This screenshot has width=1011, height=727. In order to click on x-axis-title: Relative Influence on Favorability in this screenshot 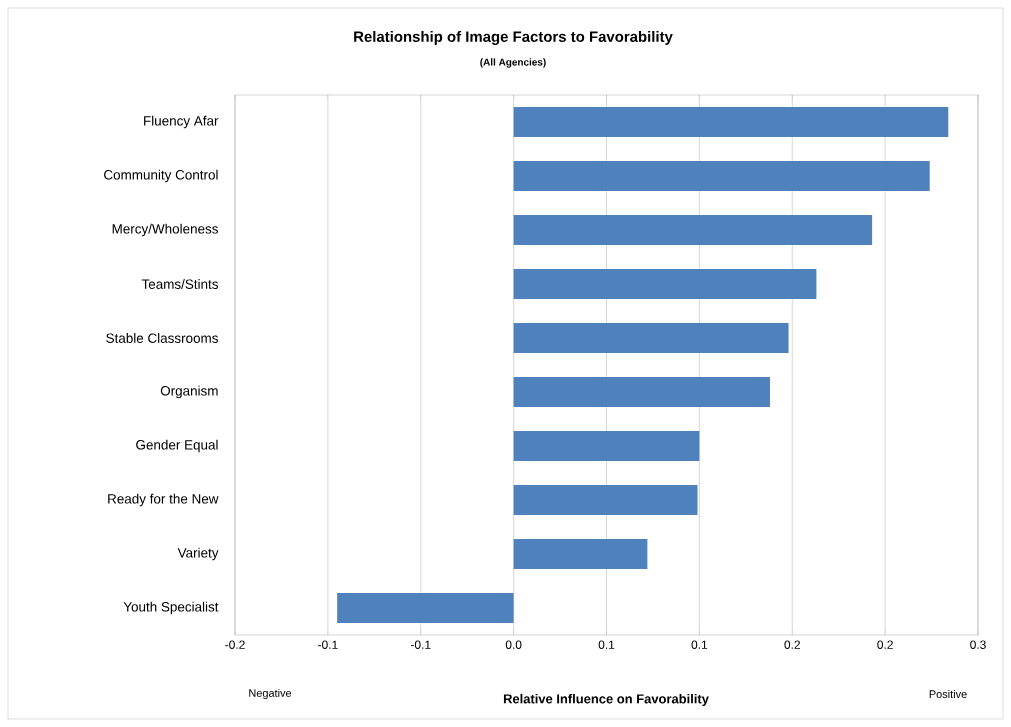, I will do `click(606, 700)`.